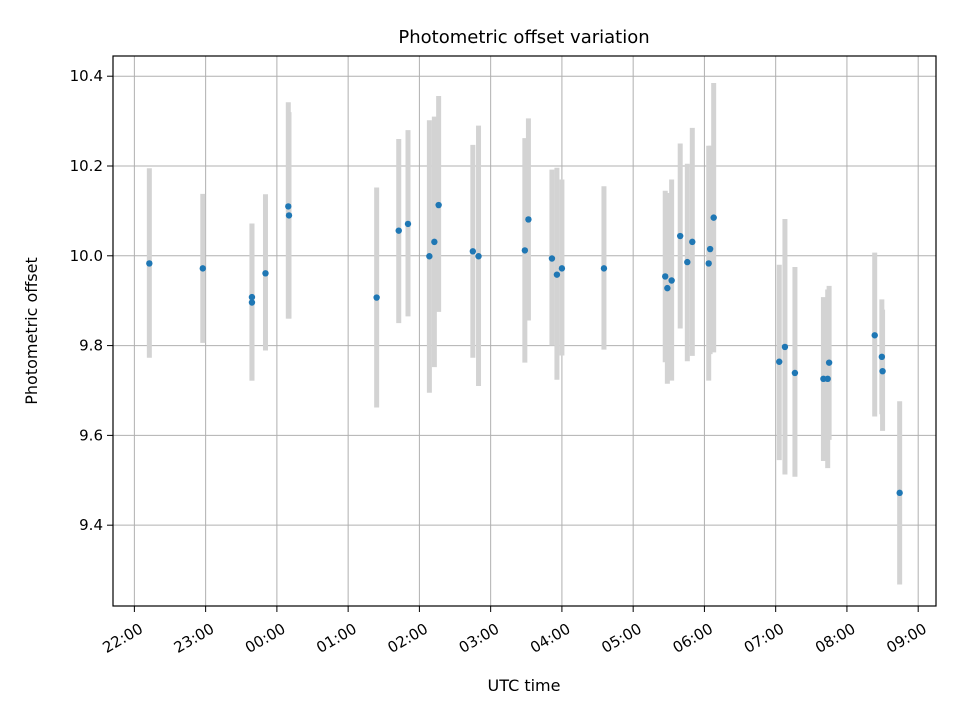 Image resolution: width=960 pixels, height=720 pixels. Describe the element at coordinates (835, 638) in the screenshot. I see `x-tick-label: 08:00` at that location.